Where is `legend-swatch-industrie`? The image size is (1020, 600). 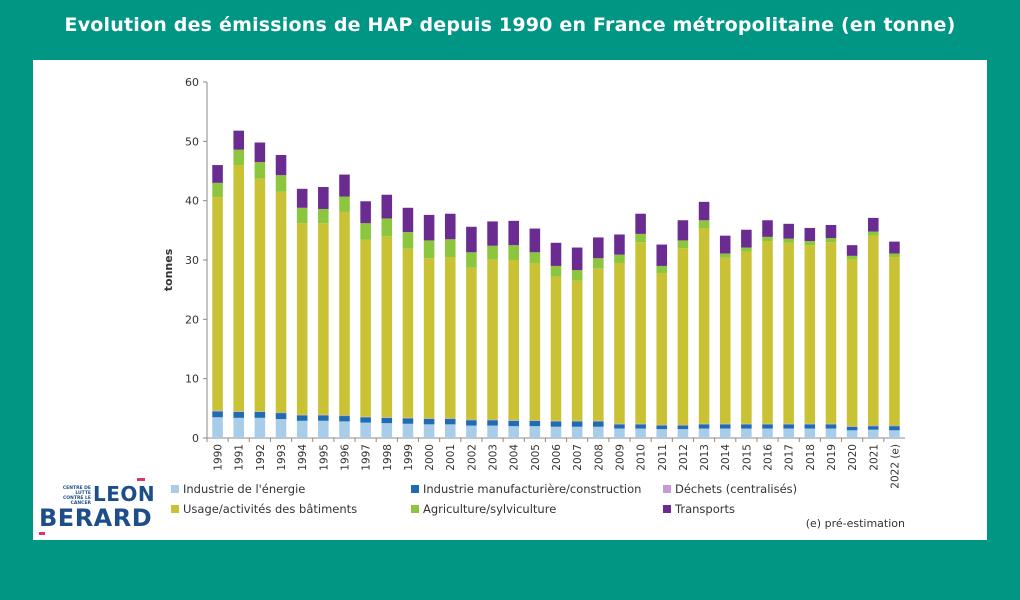 legend-swatch-industrie is located at coordinates (415, 489).